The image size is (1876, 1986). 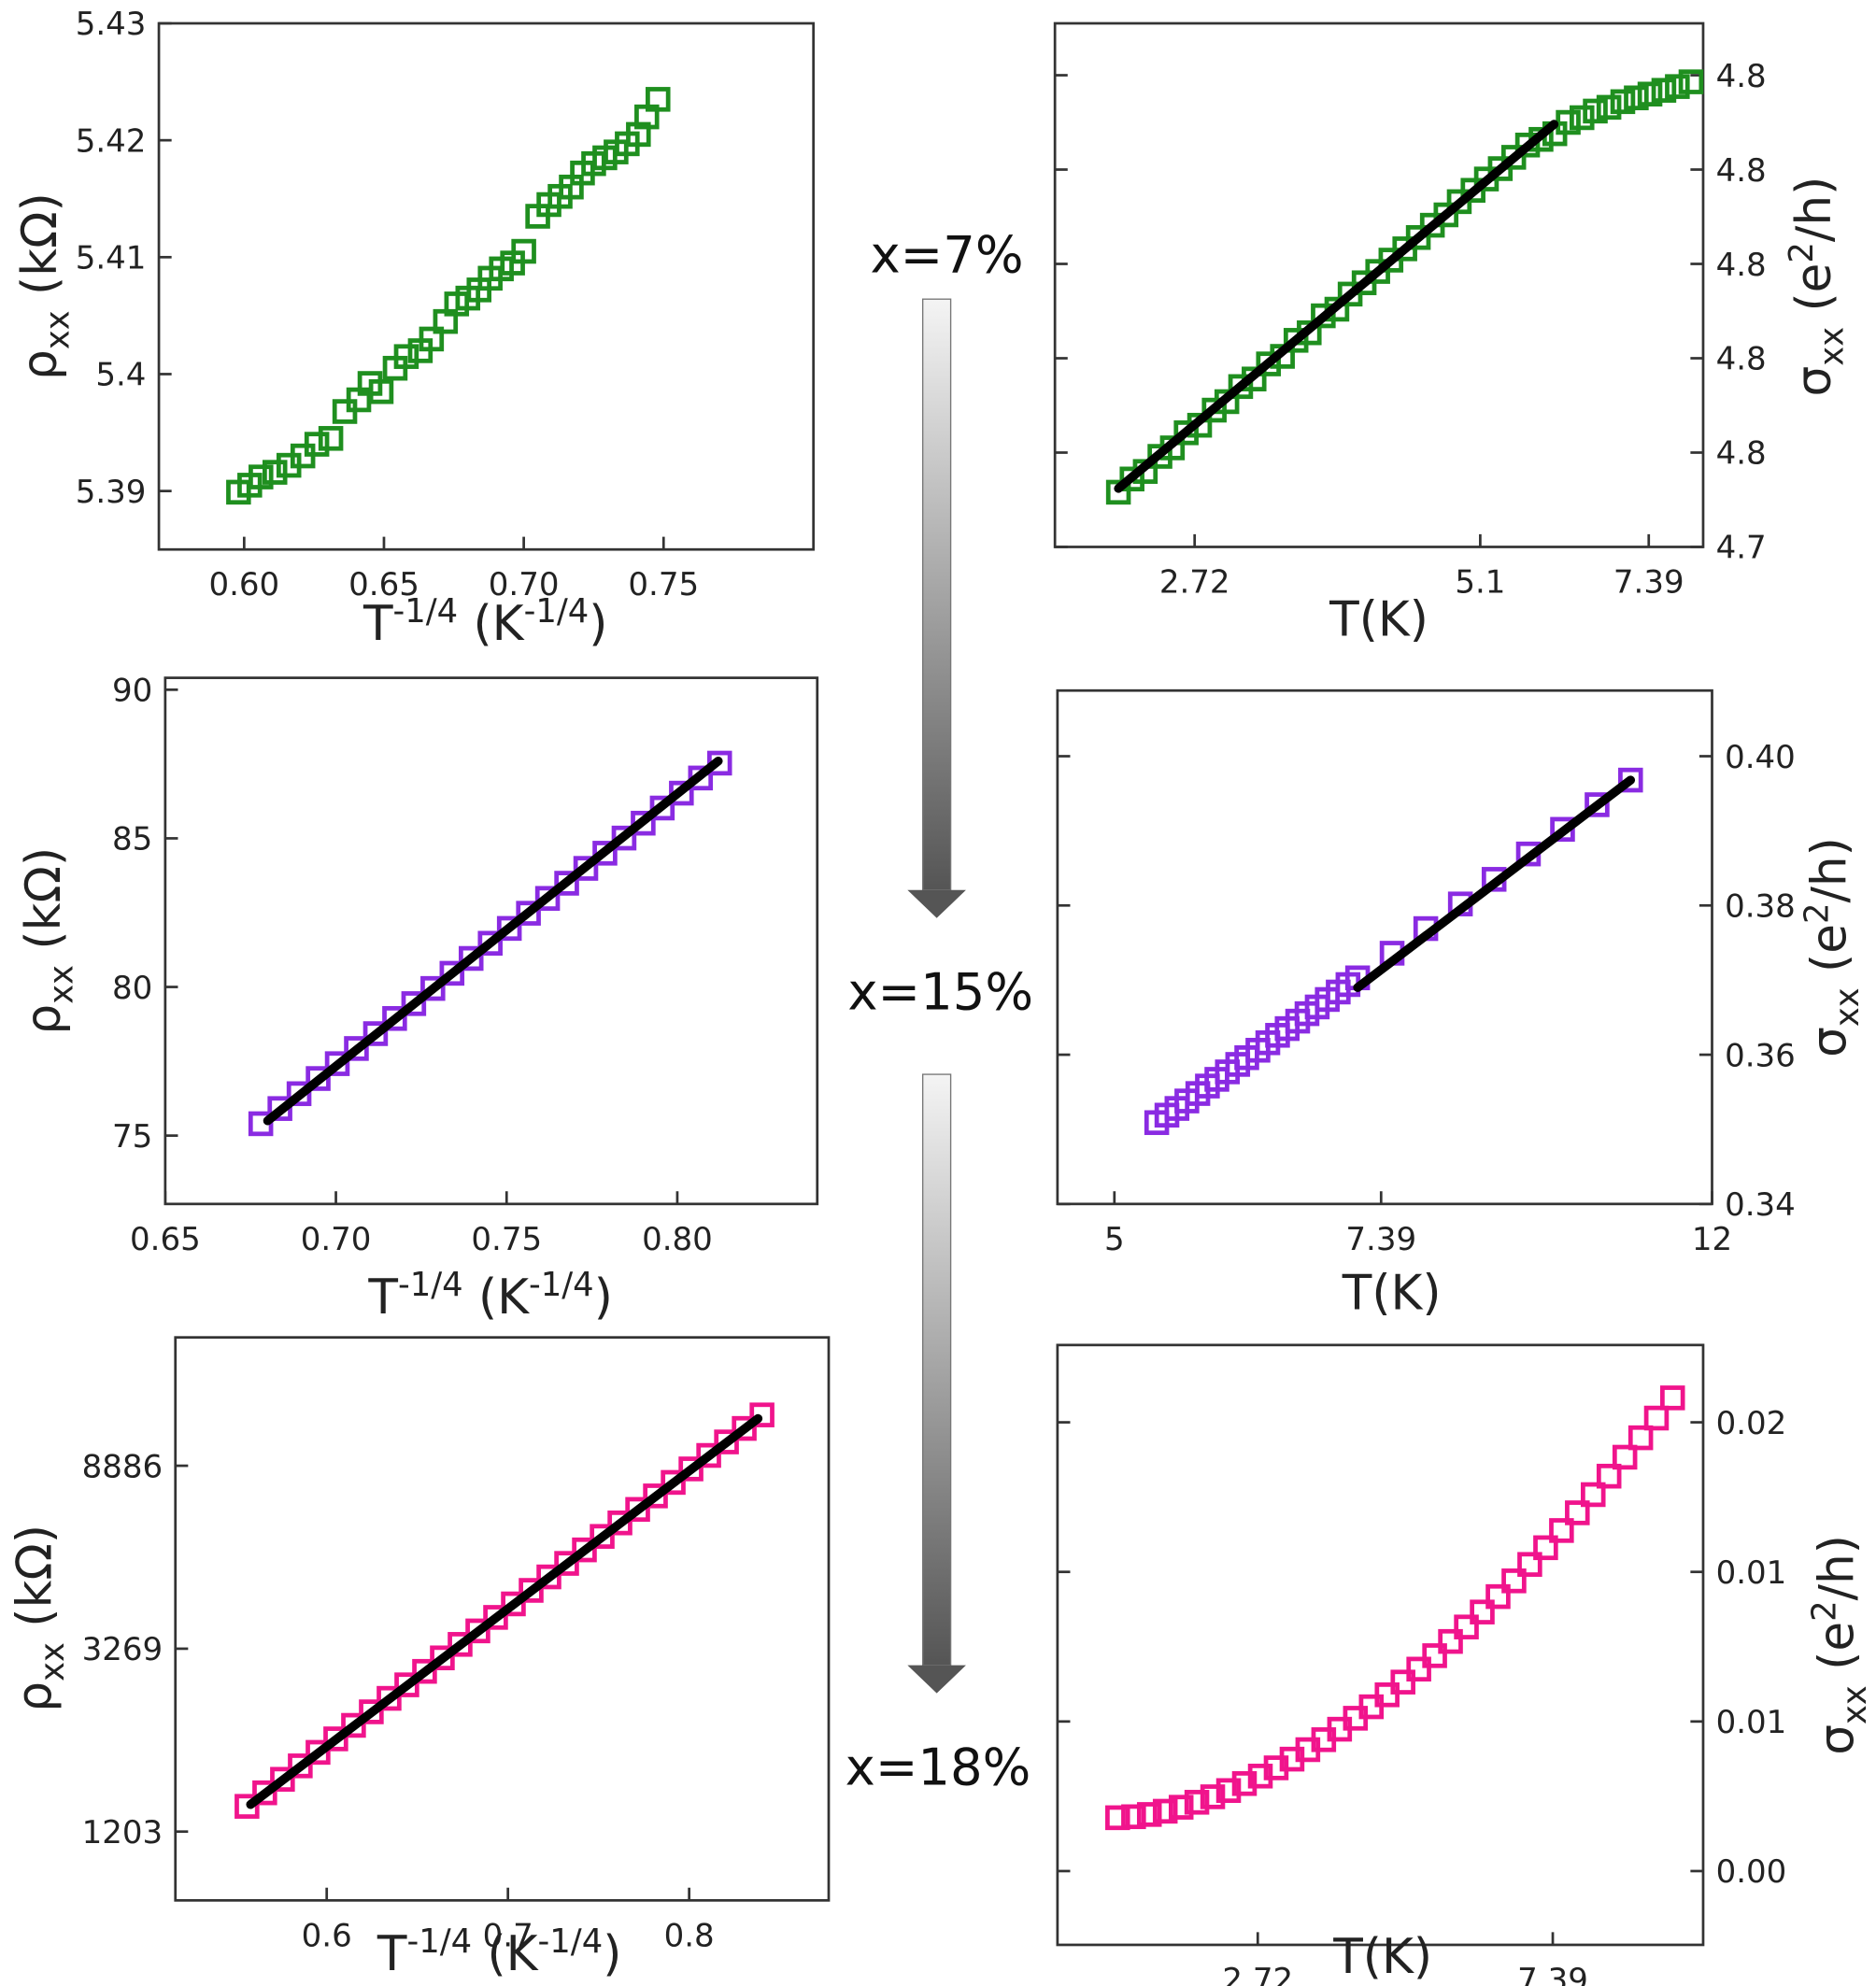 I want to click on x-tick-label: 0.70, so click(x=524, y=584).